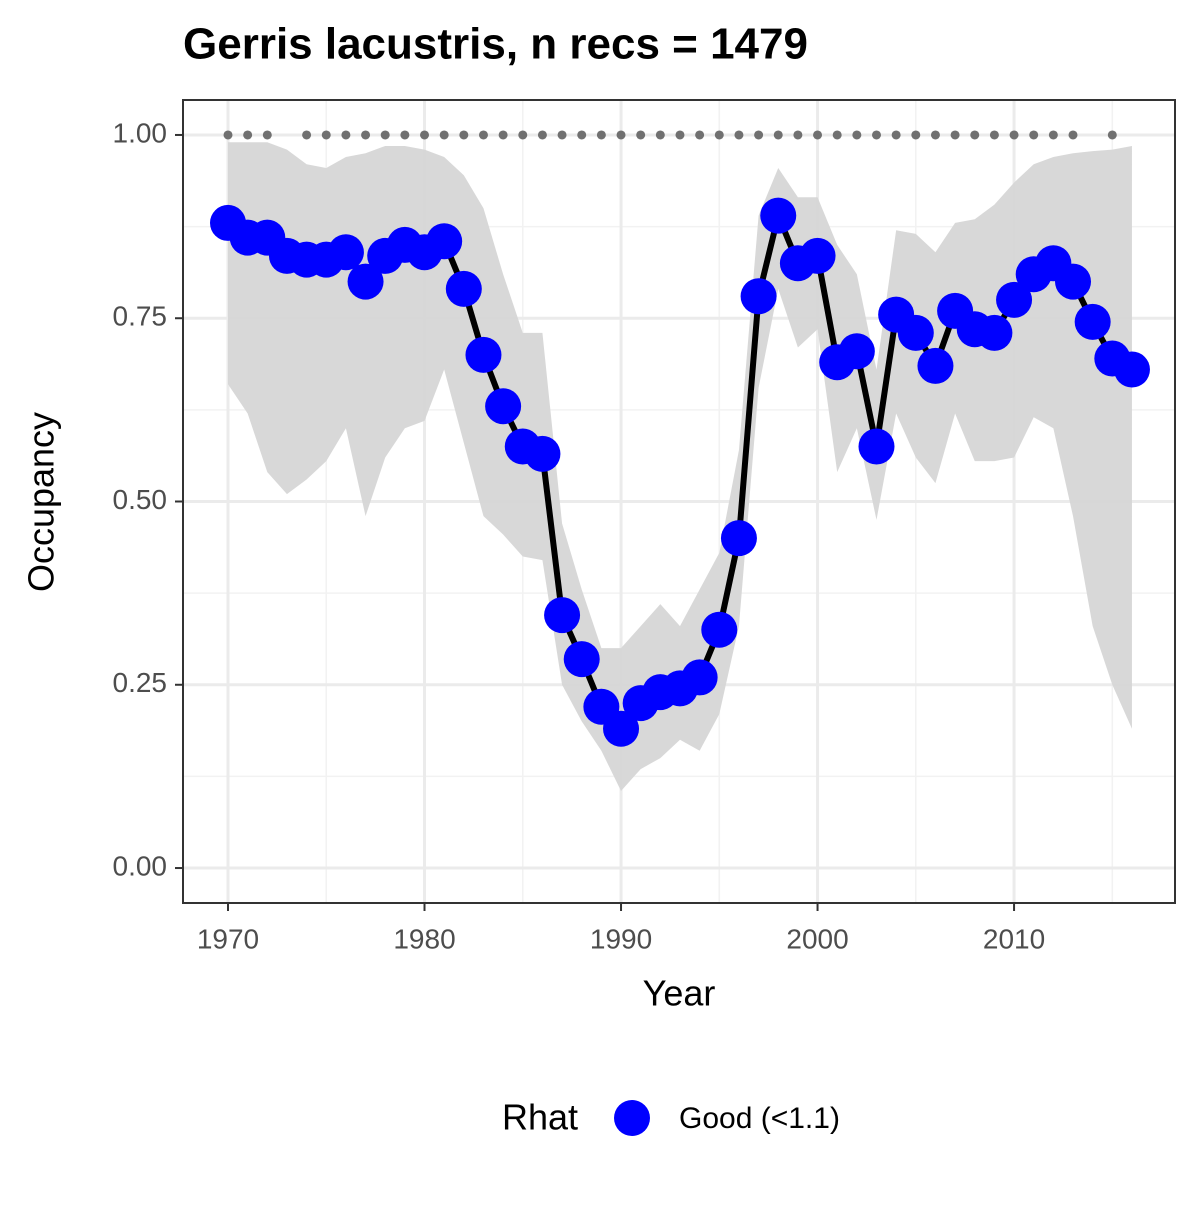 This screenshot has width=1200, height=1205. Describe the element at coordinates (759, 1118) in the screenshot. I see `legend-label: Good (<1.1)` at that location.